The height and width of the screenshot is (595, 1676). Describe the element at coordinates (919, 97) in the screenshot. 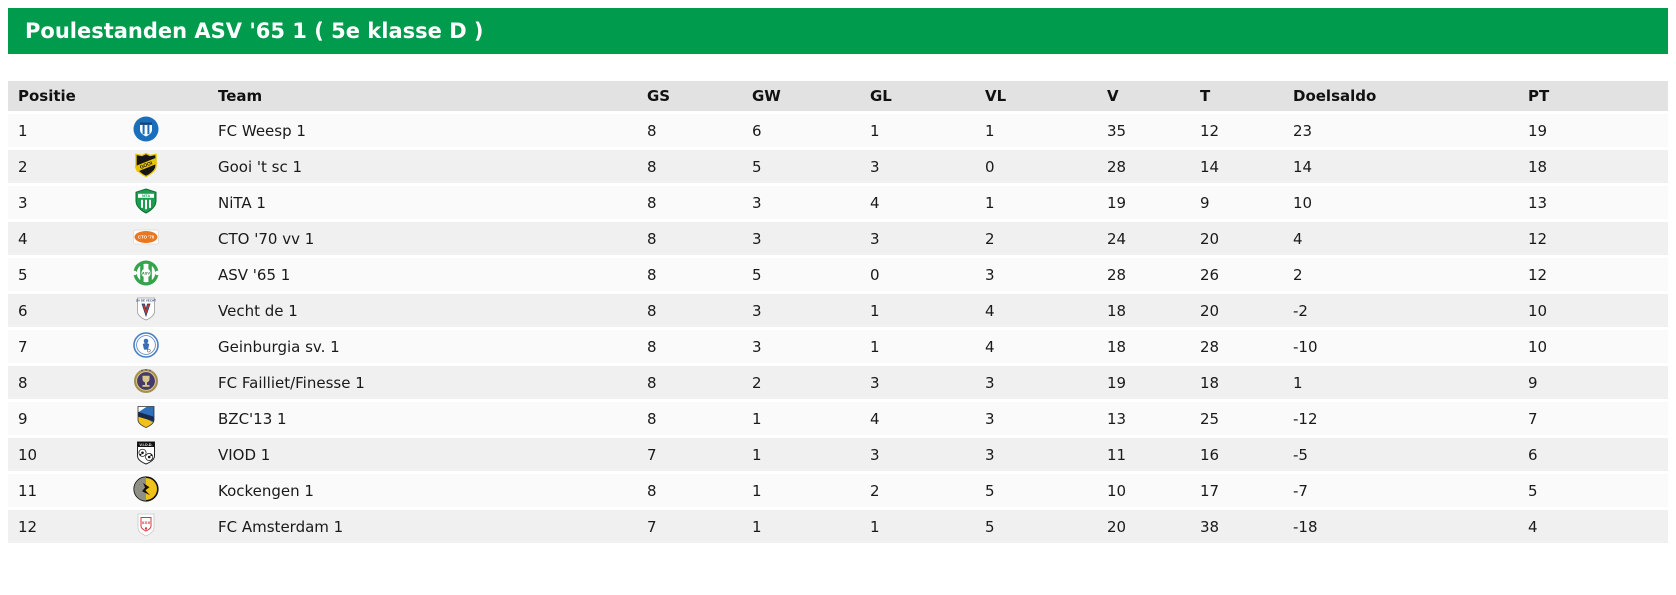

I see `column-header-gl: GL` at that location.